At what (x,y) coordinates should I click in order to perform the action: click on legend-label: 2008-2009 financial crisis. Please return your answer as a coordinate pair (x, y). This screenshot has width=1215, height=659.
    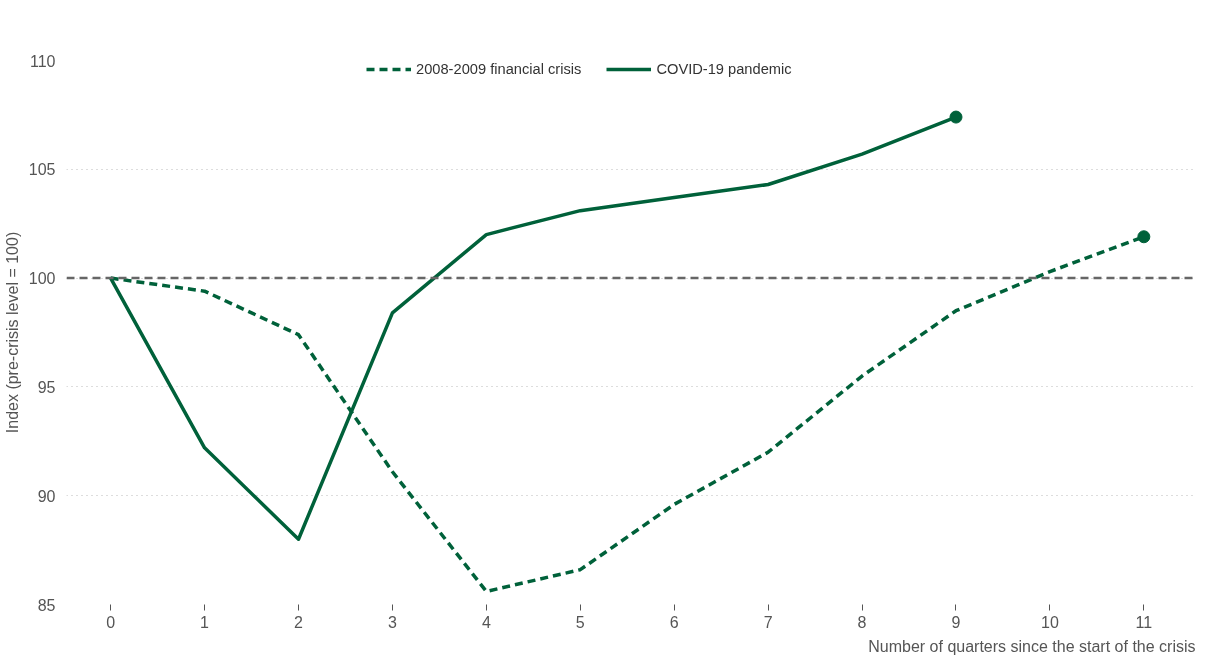
    Looking at the image, I should click on (499, 69).